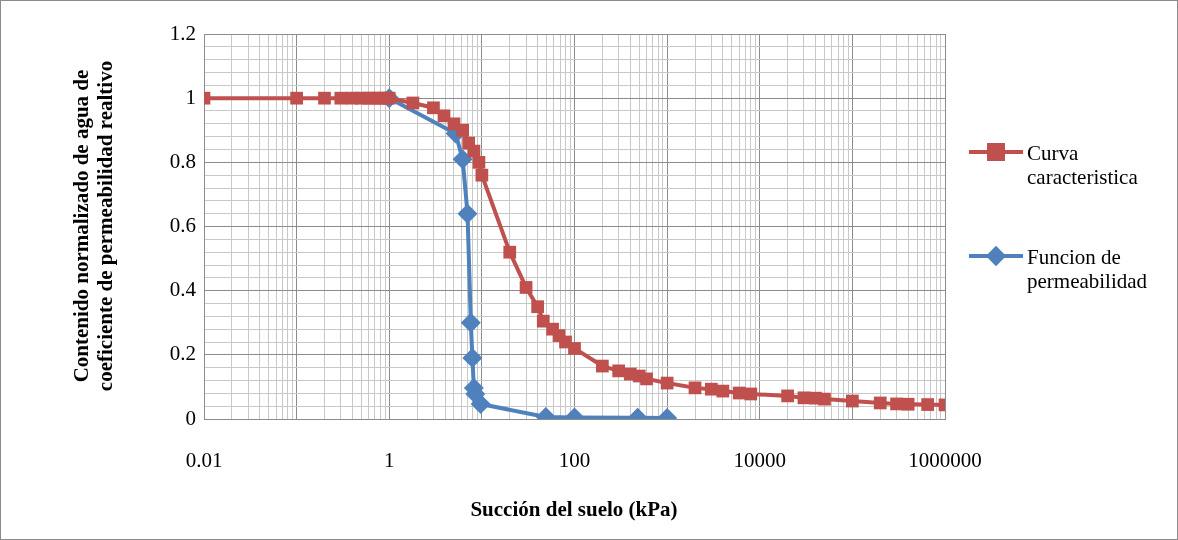 The image size is (1178, 540). Describe the element at coordinates (389, 460) in the screenshot. I see `x-tick-label: 1` at that location.